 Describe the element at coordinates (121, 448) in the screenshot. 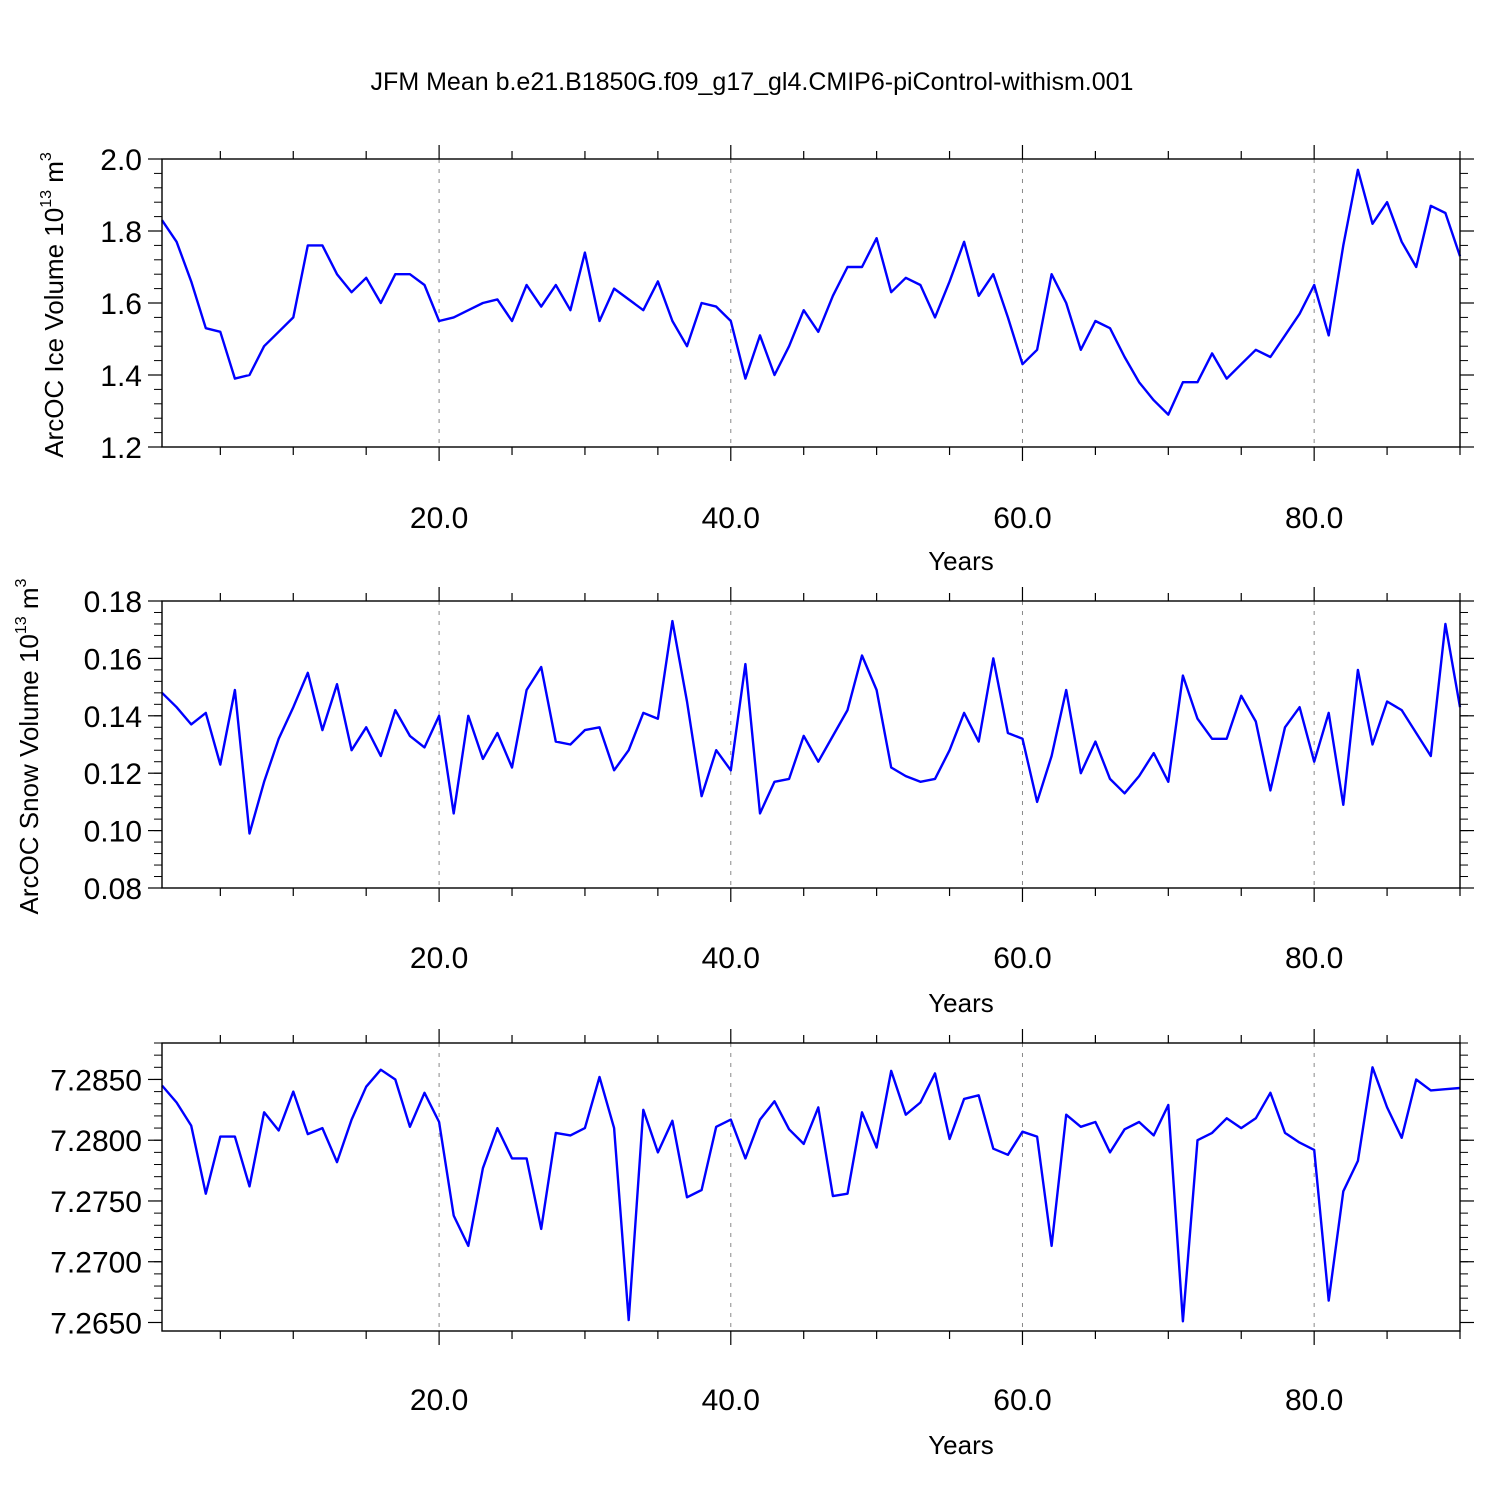

I see `y-tick-label: 1.2` at that location.